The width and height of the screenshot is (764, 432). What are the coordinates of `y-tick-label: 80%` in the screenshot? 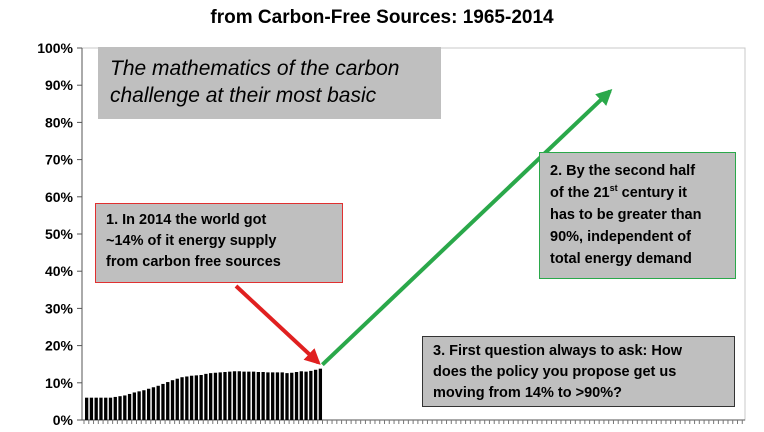 It's located at (59, 122).